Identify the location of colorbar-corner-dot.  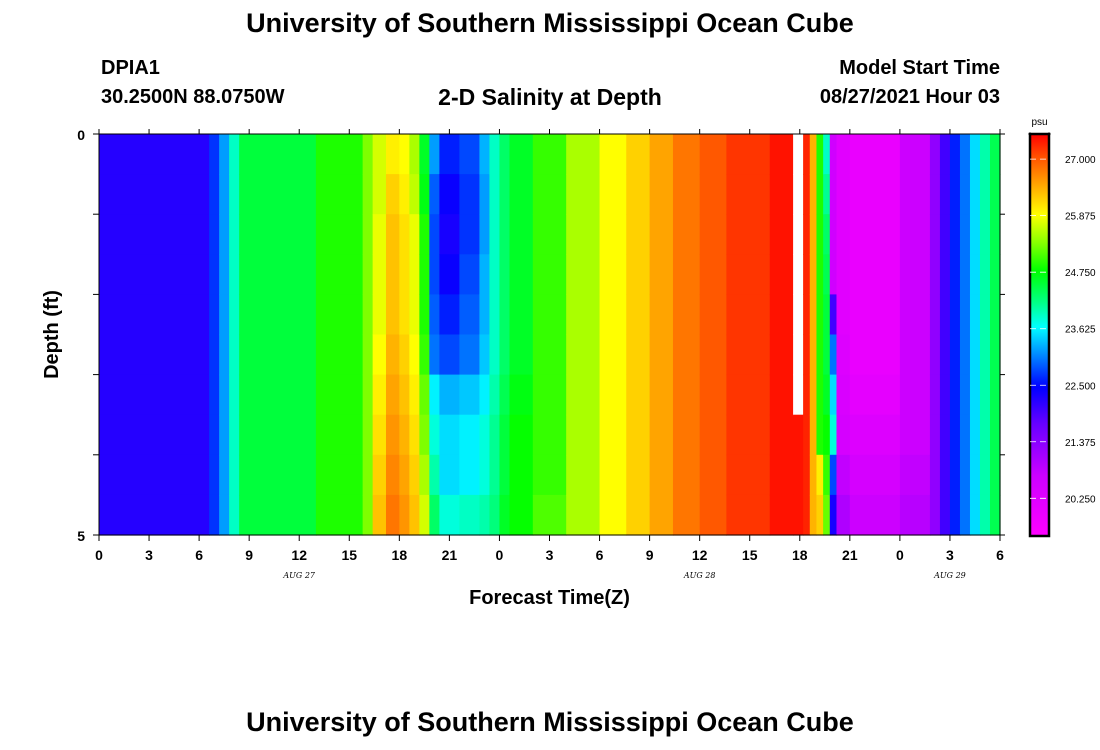
(1049, 134).